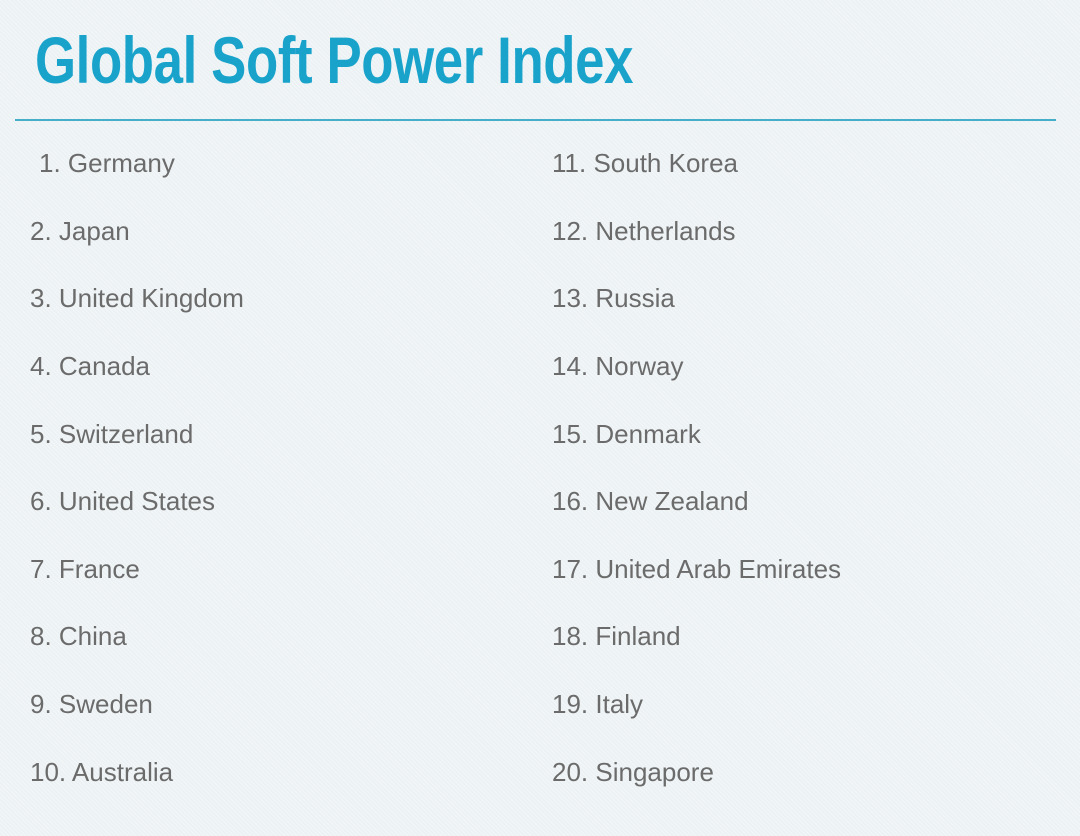 The width and height of the screenshot is (1080, 836). I want to click on ranking-item-7: 7. France, so click(291, 570).